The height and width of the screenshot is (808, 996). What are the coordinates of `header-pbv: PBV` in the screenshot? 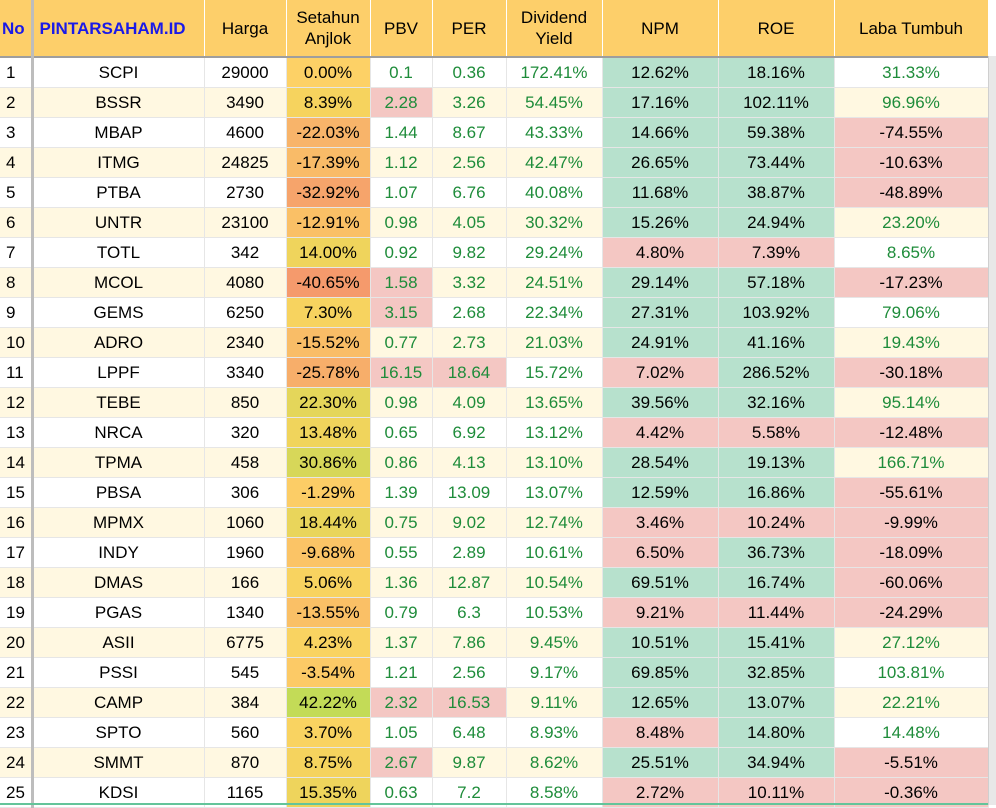 It's located at (401, 29).